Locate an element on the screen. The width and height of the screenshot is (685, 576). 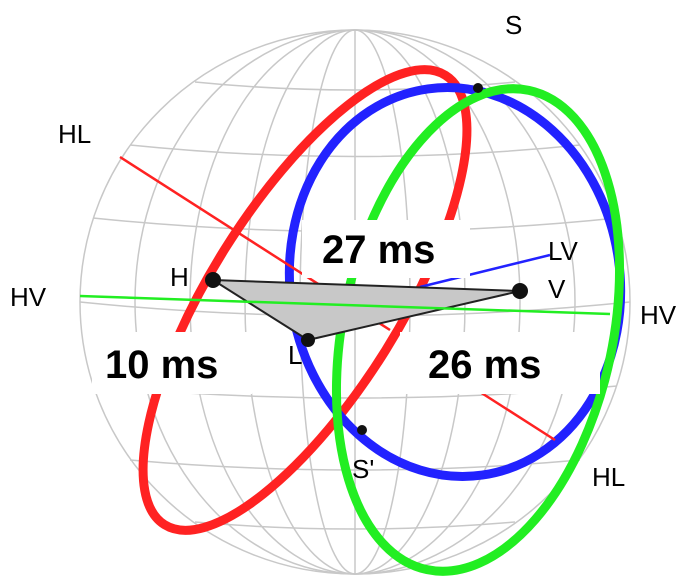
hl-axis-lower is located at coordinates (517, 416).